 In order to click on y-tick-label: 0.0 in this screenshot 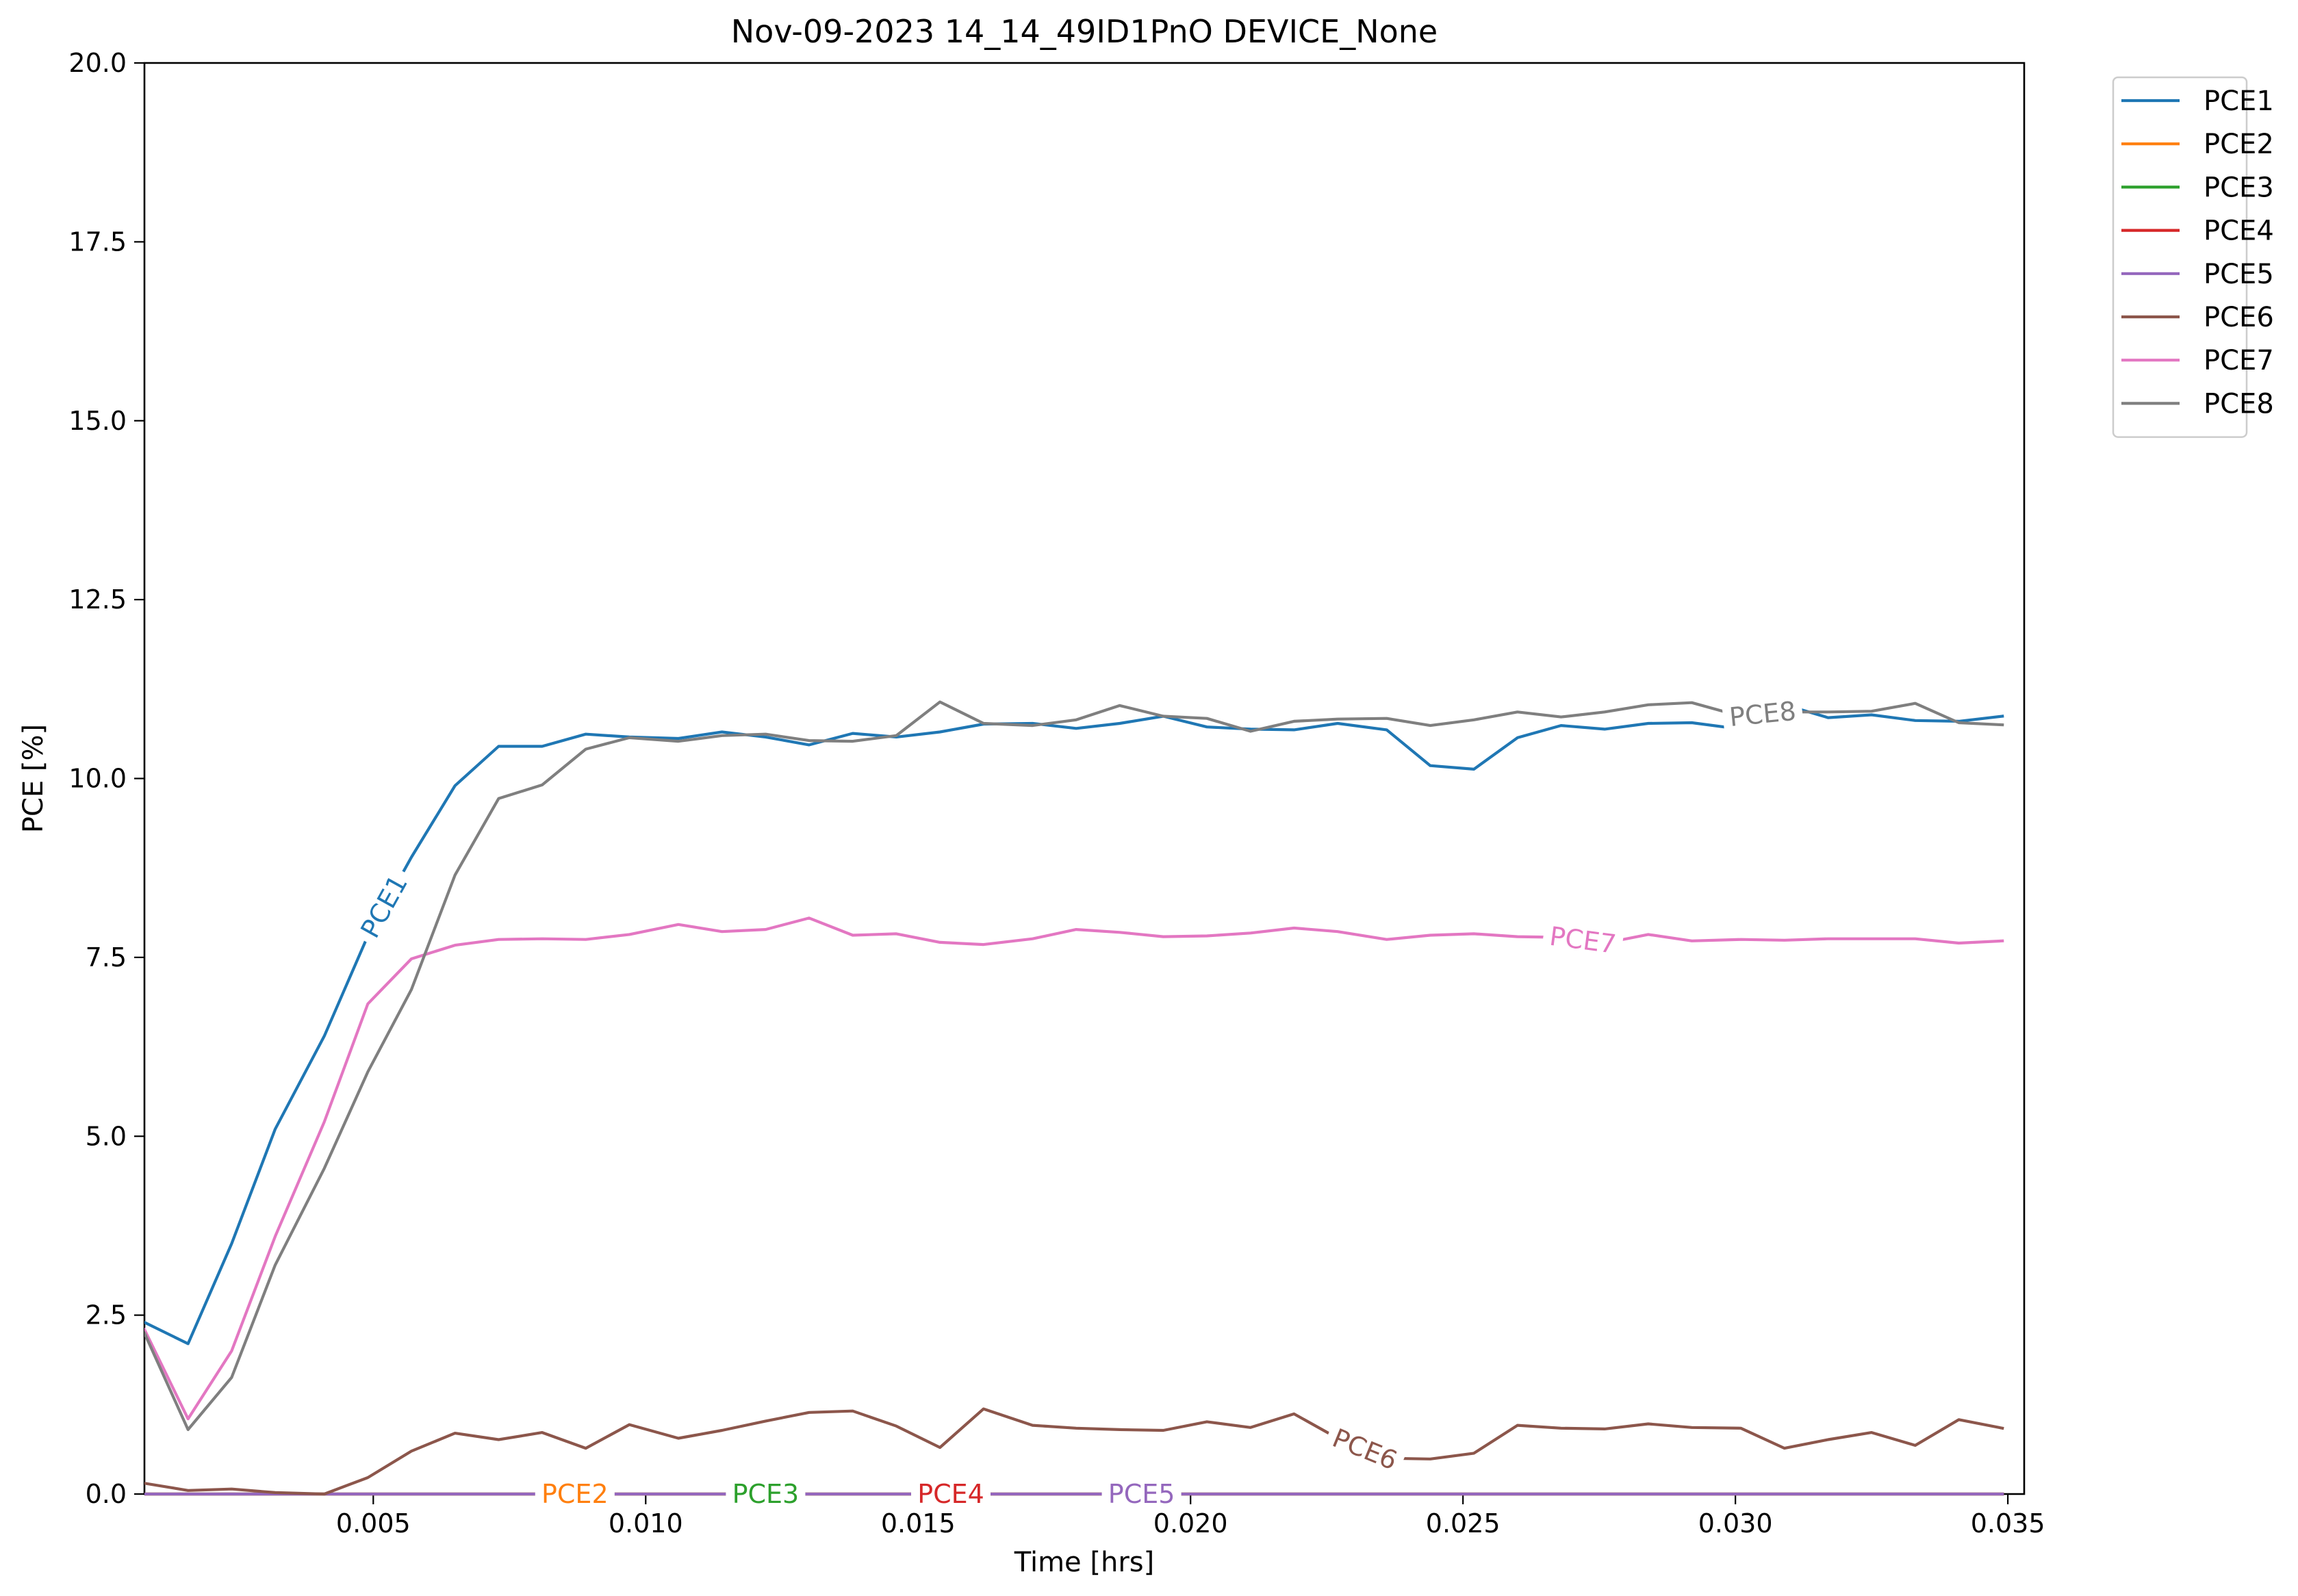, I will do `click(106, 1494)`.